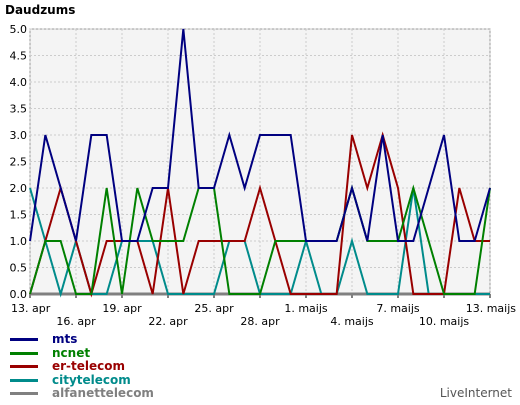 The width and height of the screenshot is (520, 405). Describe the element at coordinates (24, 394) in the screenshot. I see `legend-swatch-alfanettelecom` at that location.